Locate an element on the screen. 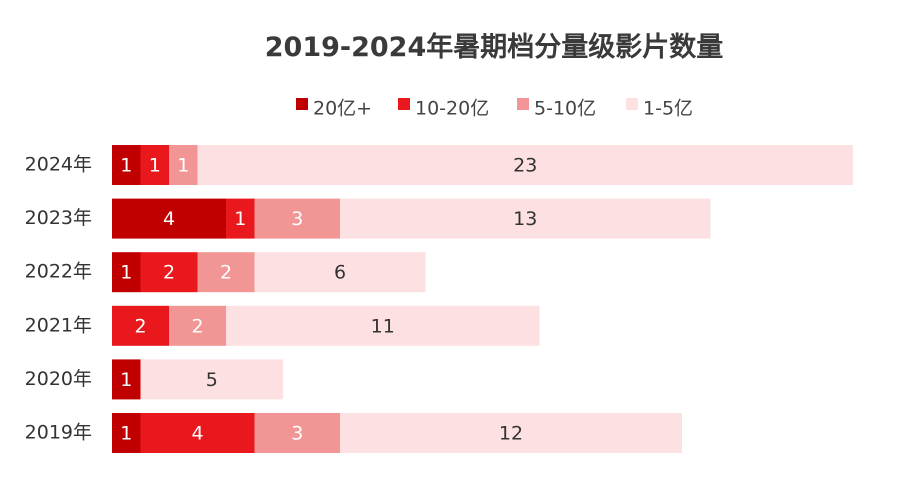  bar-value-label-0-2: 1 is located at coordinates (183, 166).